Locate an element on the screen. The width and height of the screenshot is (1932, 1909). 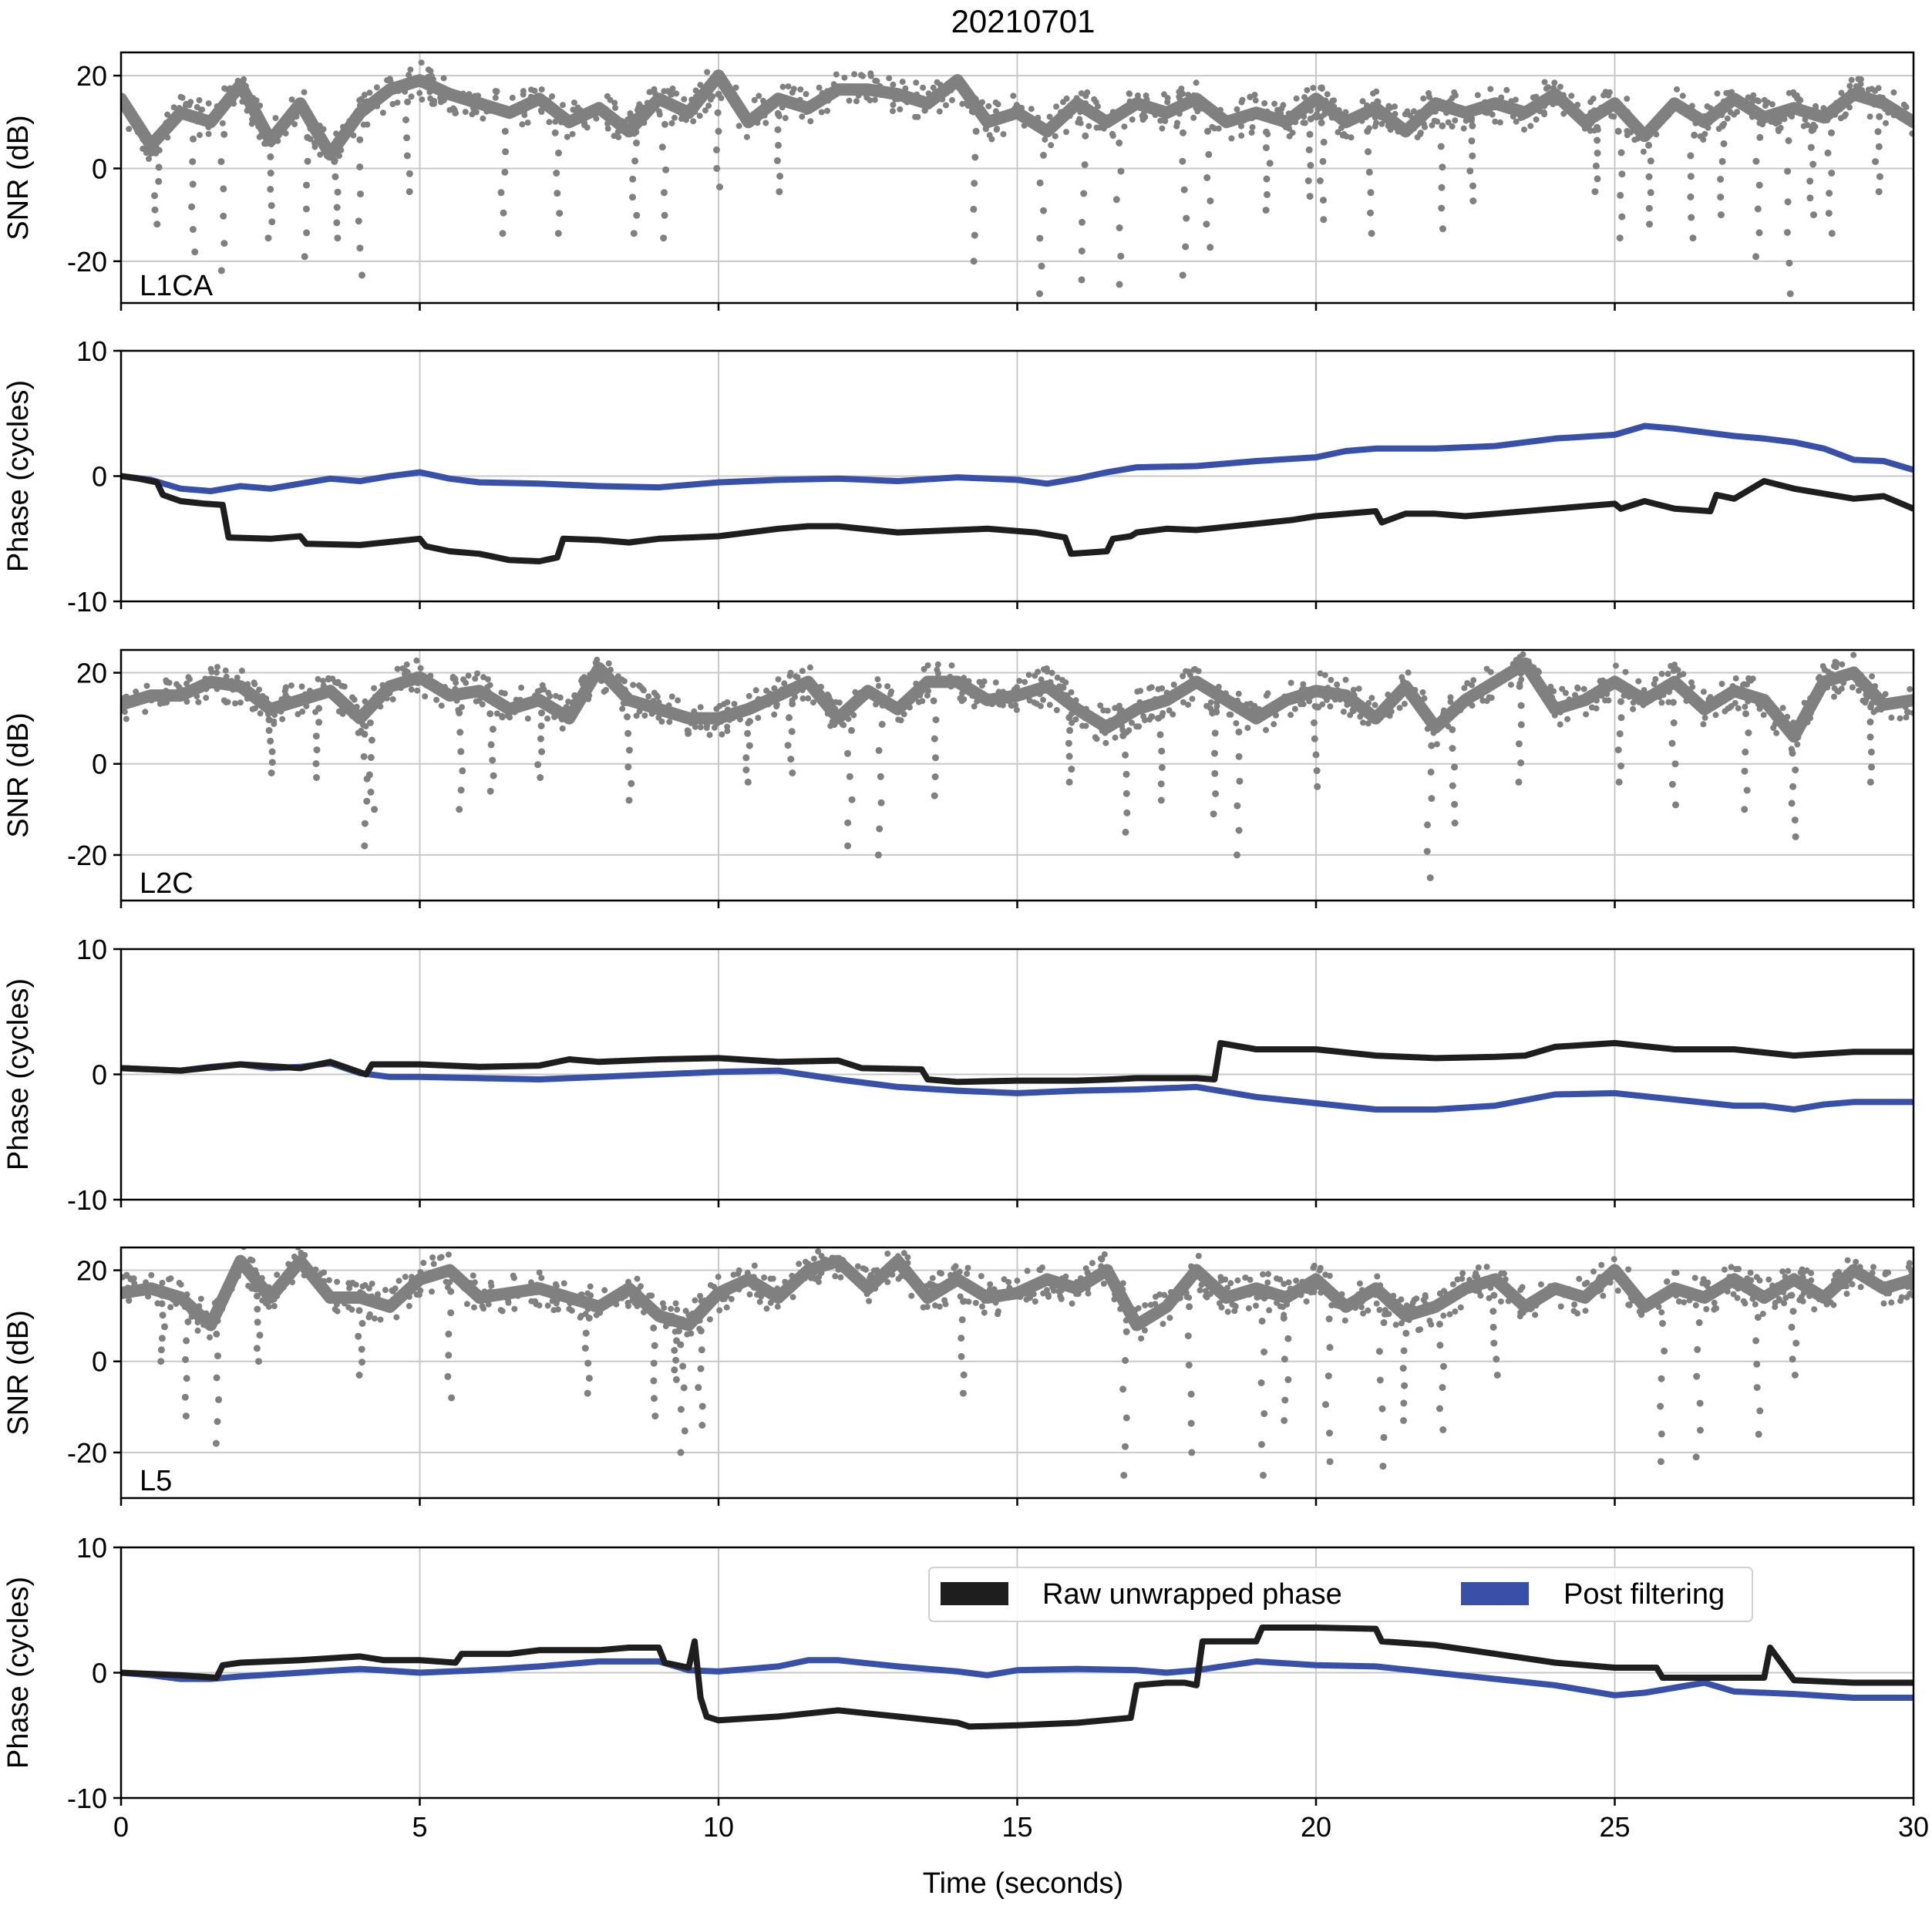
x-ticks is located at coordinates (1017, 605).